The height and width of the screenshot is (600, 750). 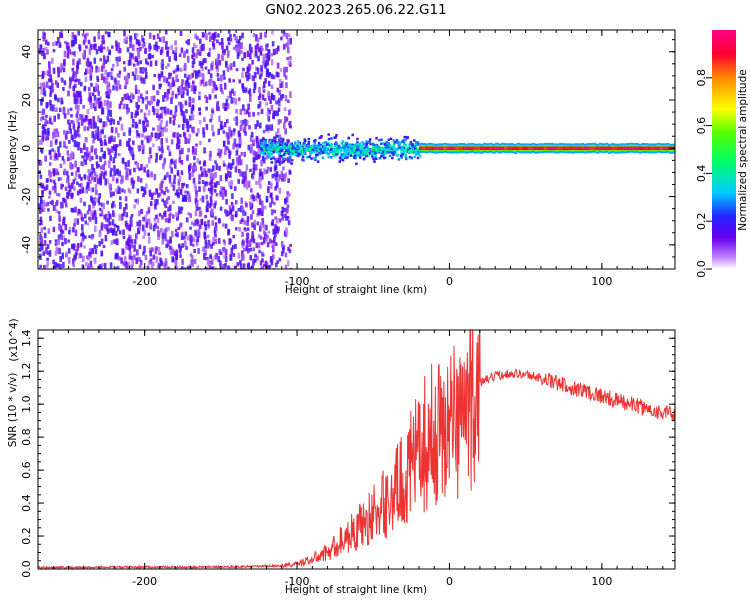 What do you see at coordinates (26, 437) in the screenshot?
I see `y-tick-label: 0.8` at bounding box center [26, 437].